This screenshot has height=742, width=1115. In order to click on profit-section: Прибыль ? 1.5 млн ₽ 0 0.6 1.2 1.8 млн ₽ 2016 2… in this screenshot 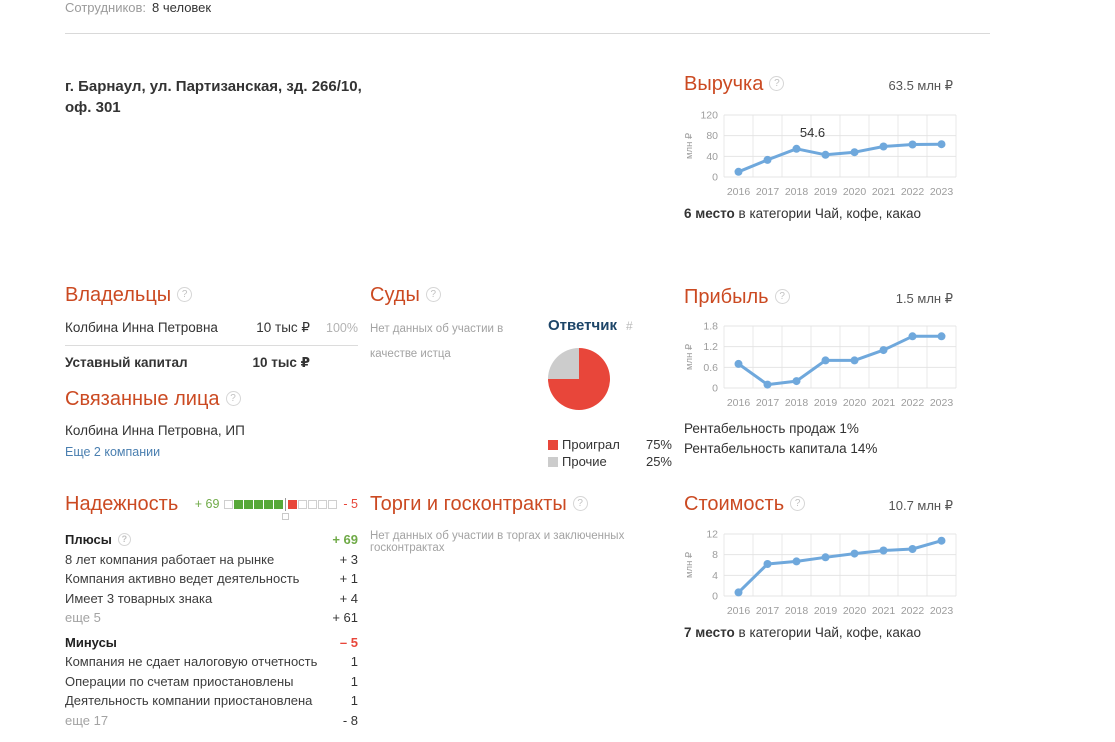, I will do `click(824, 386)`.